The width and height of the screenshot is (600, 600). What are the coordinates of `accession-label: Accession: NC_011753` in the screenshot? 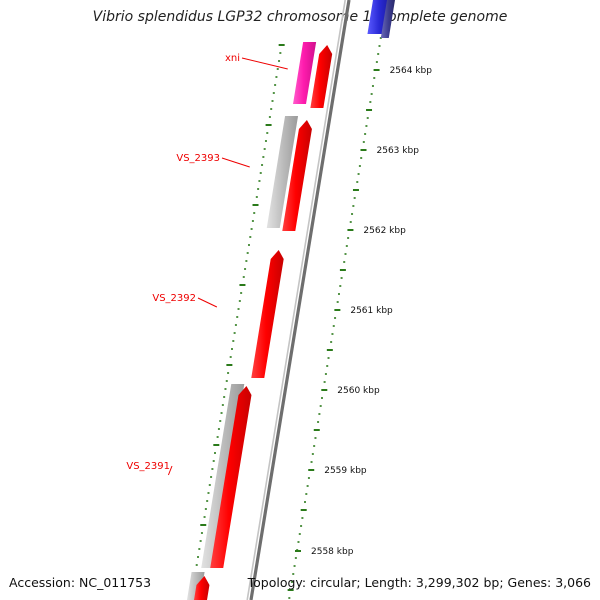 It's located at (80, 582).